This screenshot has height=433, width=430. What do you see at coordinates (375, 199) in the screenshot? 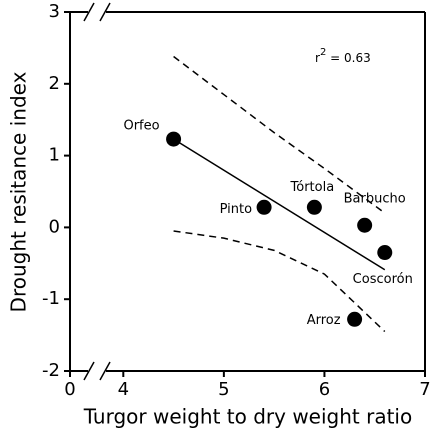
I see `point-label: Barbucho` at bounding box center [375, 199].